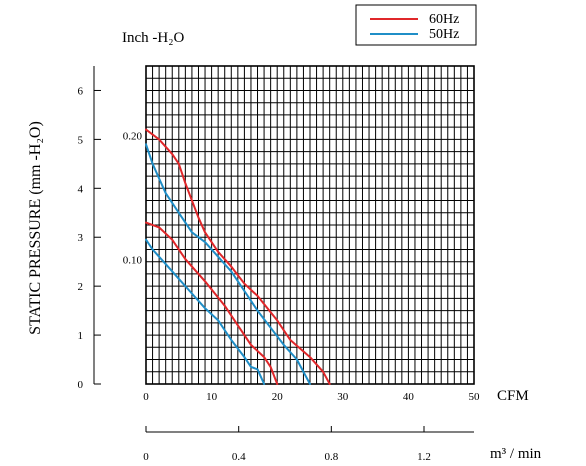  What do you see at coordinates (416, 25) in the screenshot?
I see `legend-box` at bounding box center [416, 25].